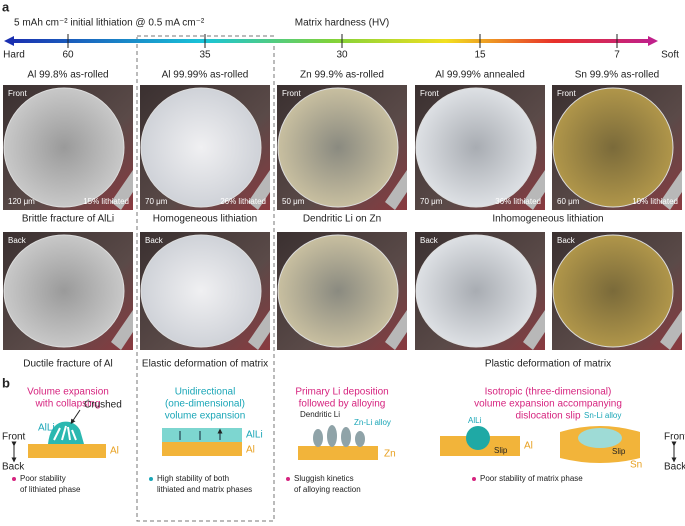 This screenshot has width=685, height=526. What do you see at coordinates (548, 404) in the screenshot?
I see `scheme-heading: volume expansion accompanying` at bounding box center [548, 404].